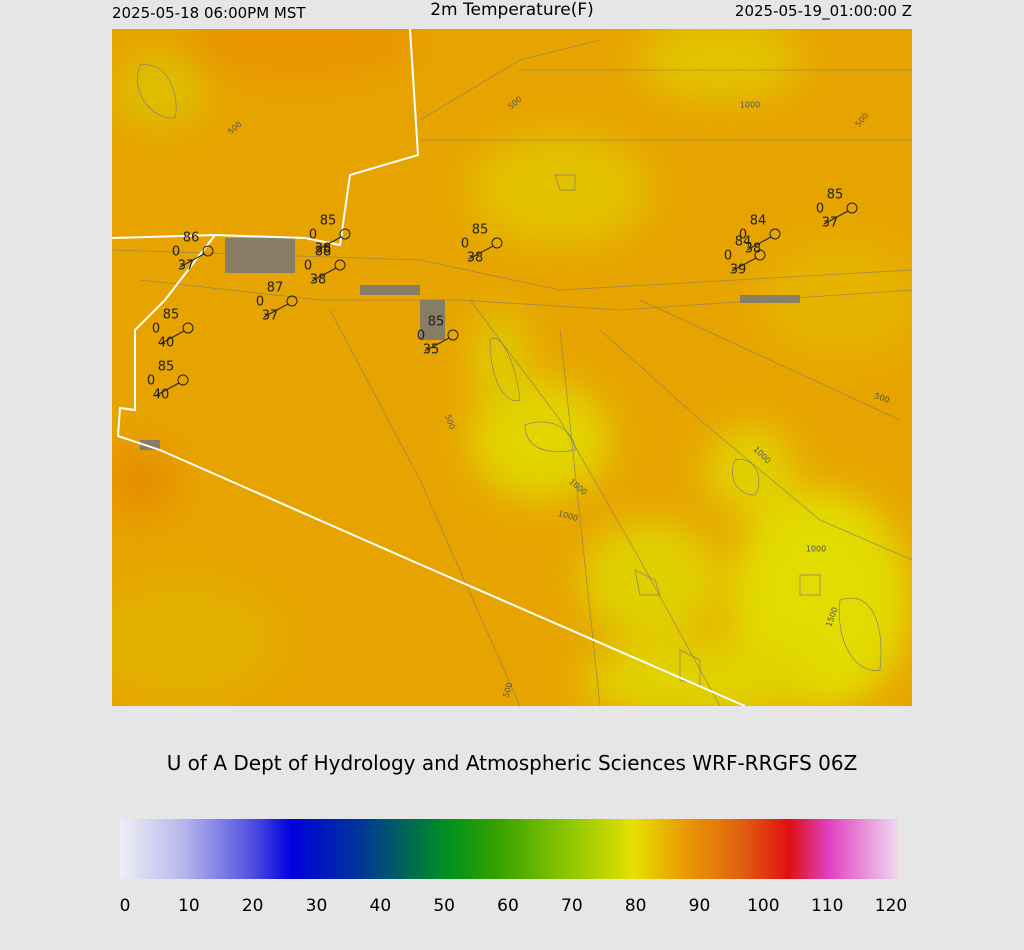  What do you see at coordinates (512, 10) in the screenshot?
I see `map-title: 2m Temperature(F)` at bounding box center [512, 10].